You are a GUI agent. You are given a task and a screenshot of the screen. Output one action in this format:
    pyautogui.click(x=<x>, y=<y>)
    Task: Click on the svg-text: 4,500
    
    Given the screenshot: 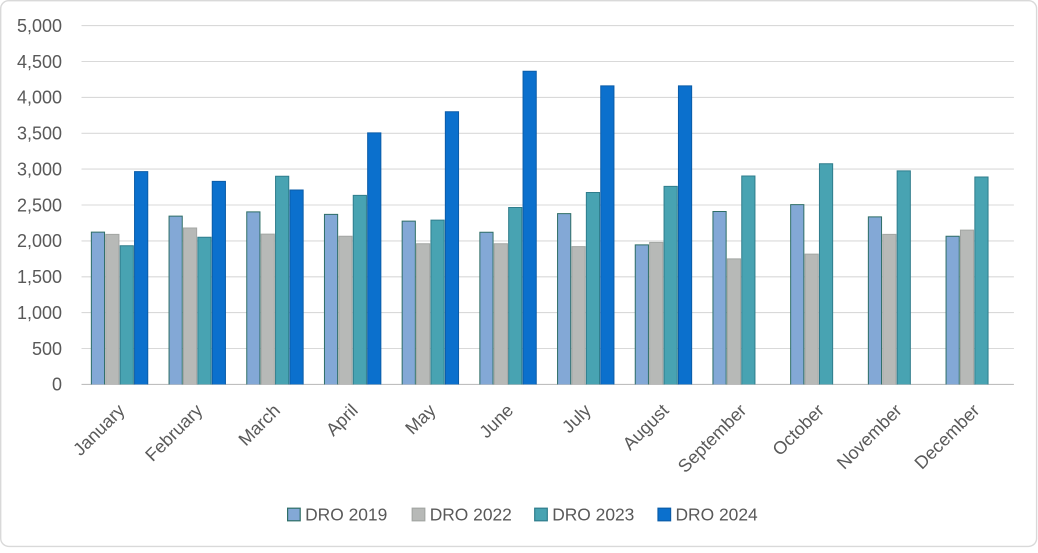 What is the action you would take?
    pyautogui.click(x=39, y=62)
    